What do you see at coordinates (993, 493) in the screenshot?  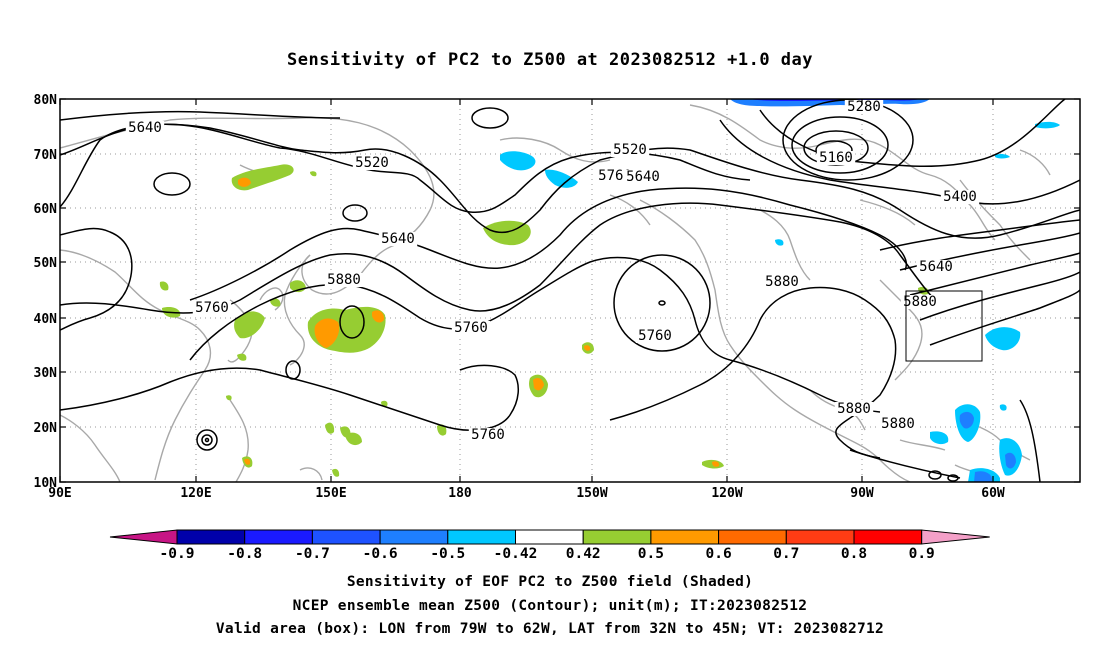 I see `lon-tick-label: 60W` at bounding box center [993, 493].